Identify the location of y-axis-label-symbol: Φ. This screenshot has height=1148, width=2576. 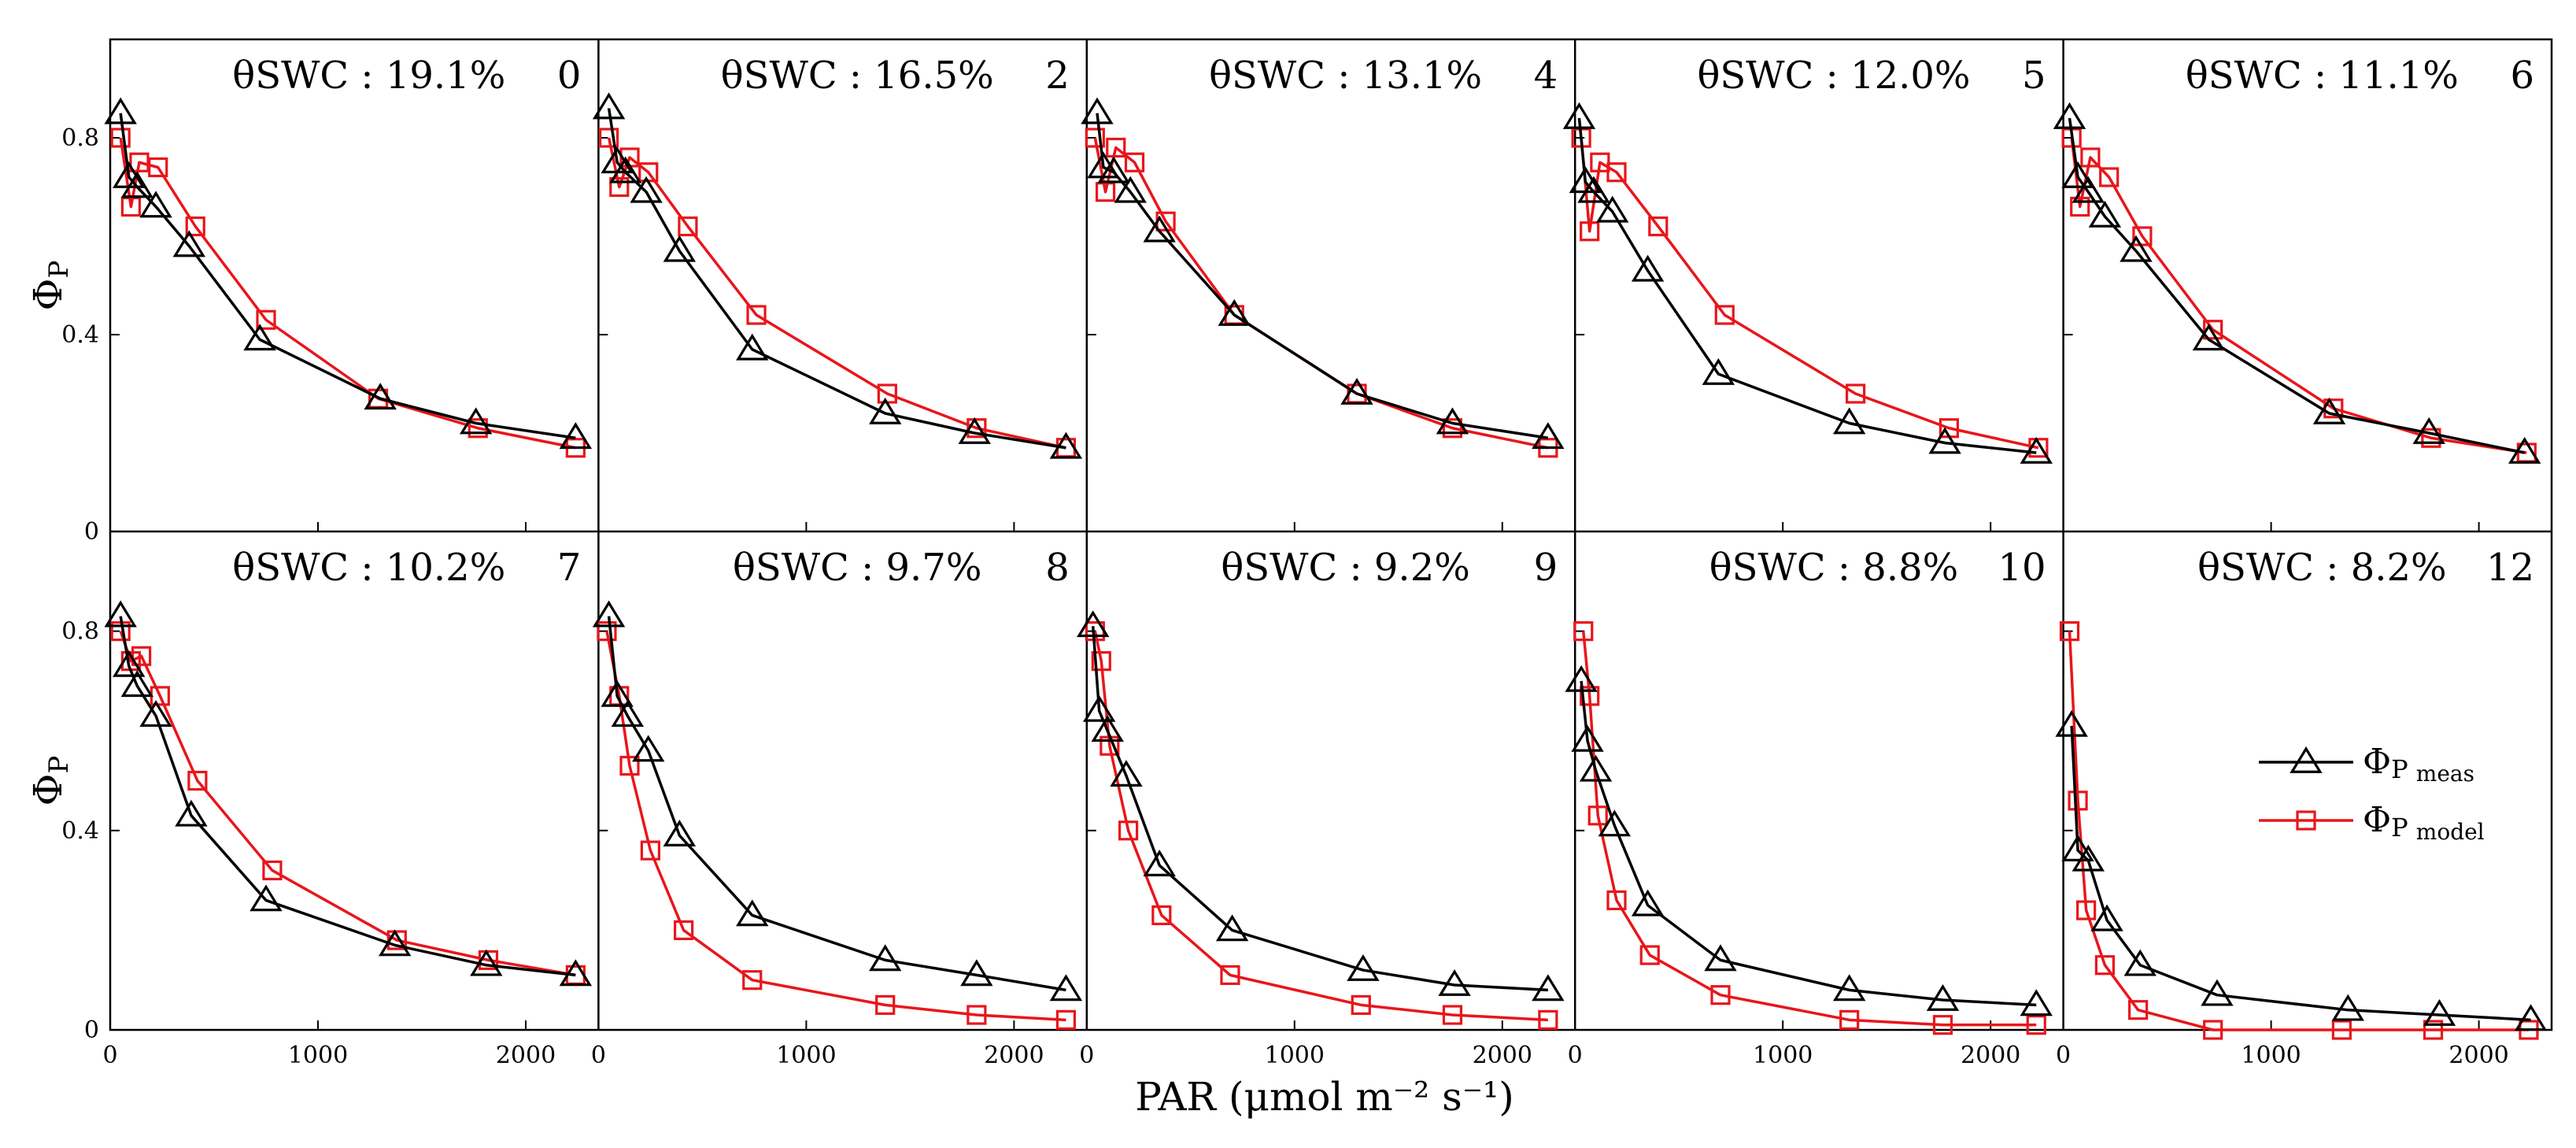
(48, 294).